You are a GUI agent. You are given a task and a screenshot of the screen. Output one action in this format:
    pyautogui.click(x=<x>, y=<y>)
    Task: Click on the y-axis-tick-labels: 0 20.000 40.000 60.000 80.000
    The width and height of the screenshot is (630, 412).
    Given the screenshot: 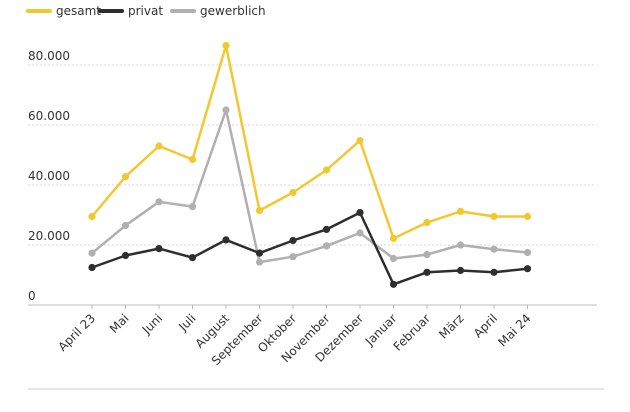 What is the action you would take?
    pyautogui.click(x=49, y=176)
    